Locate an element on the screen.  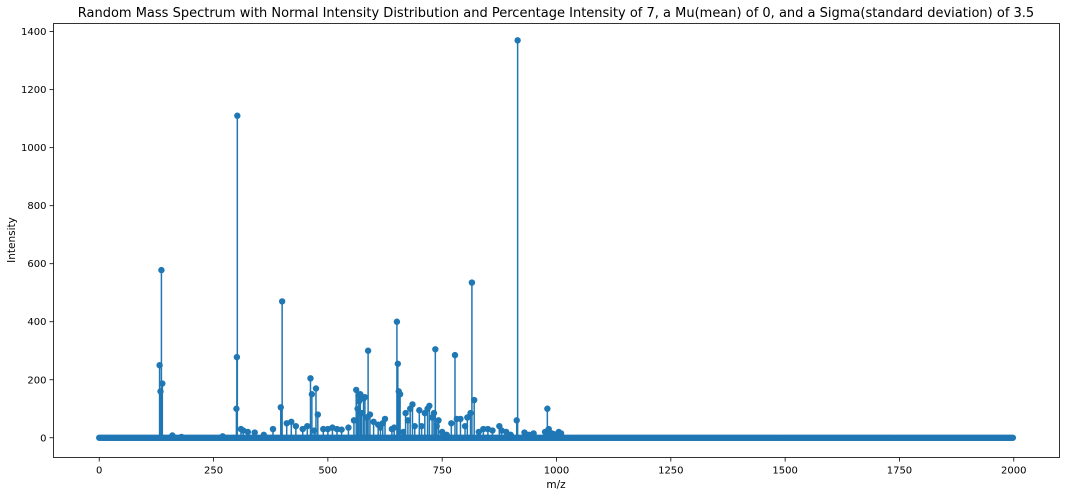
y-axis: 0 200 400 600 800 1000 1200 1400 is located at coordinates (37, 235).